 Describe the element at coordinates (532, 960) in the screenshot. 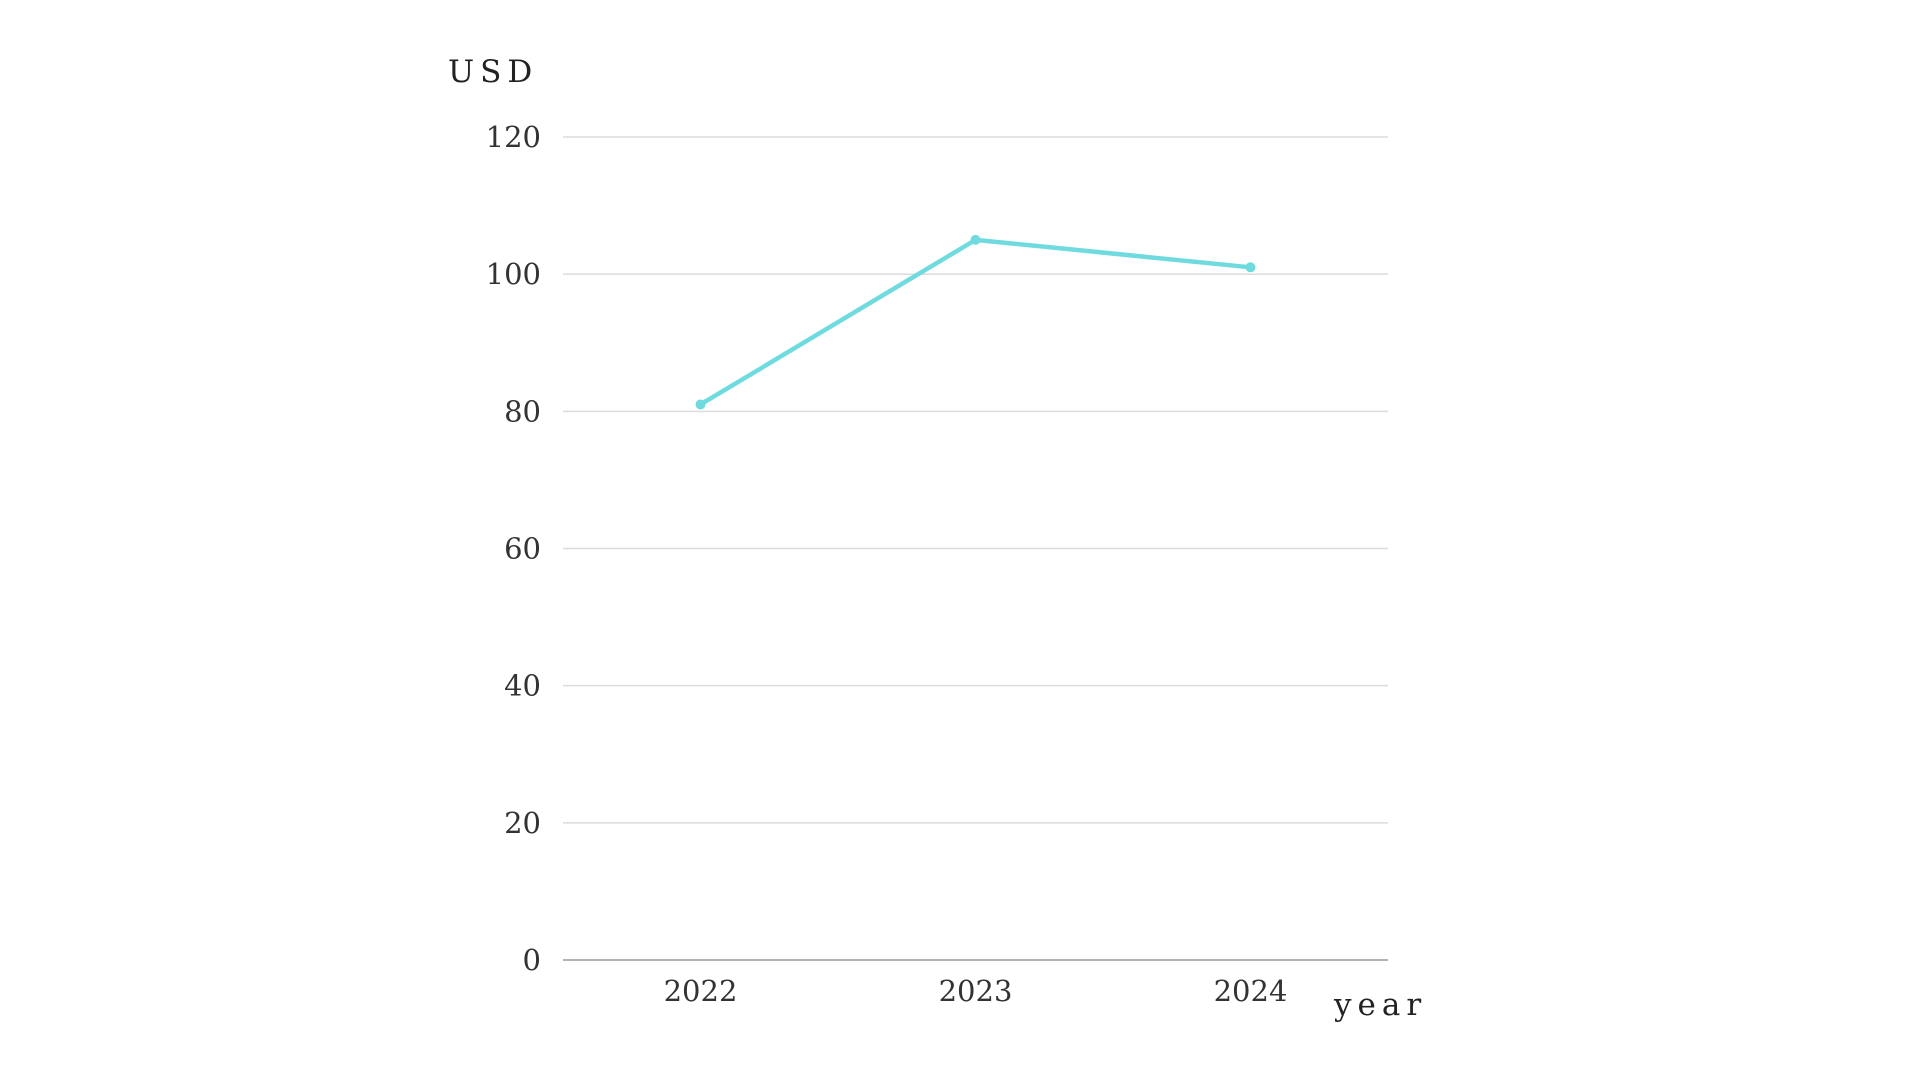

I see `y-tick-label: 0` at that location.